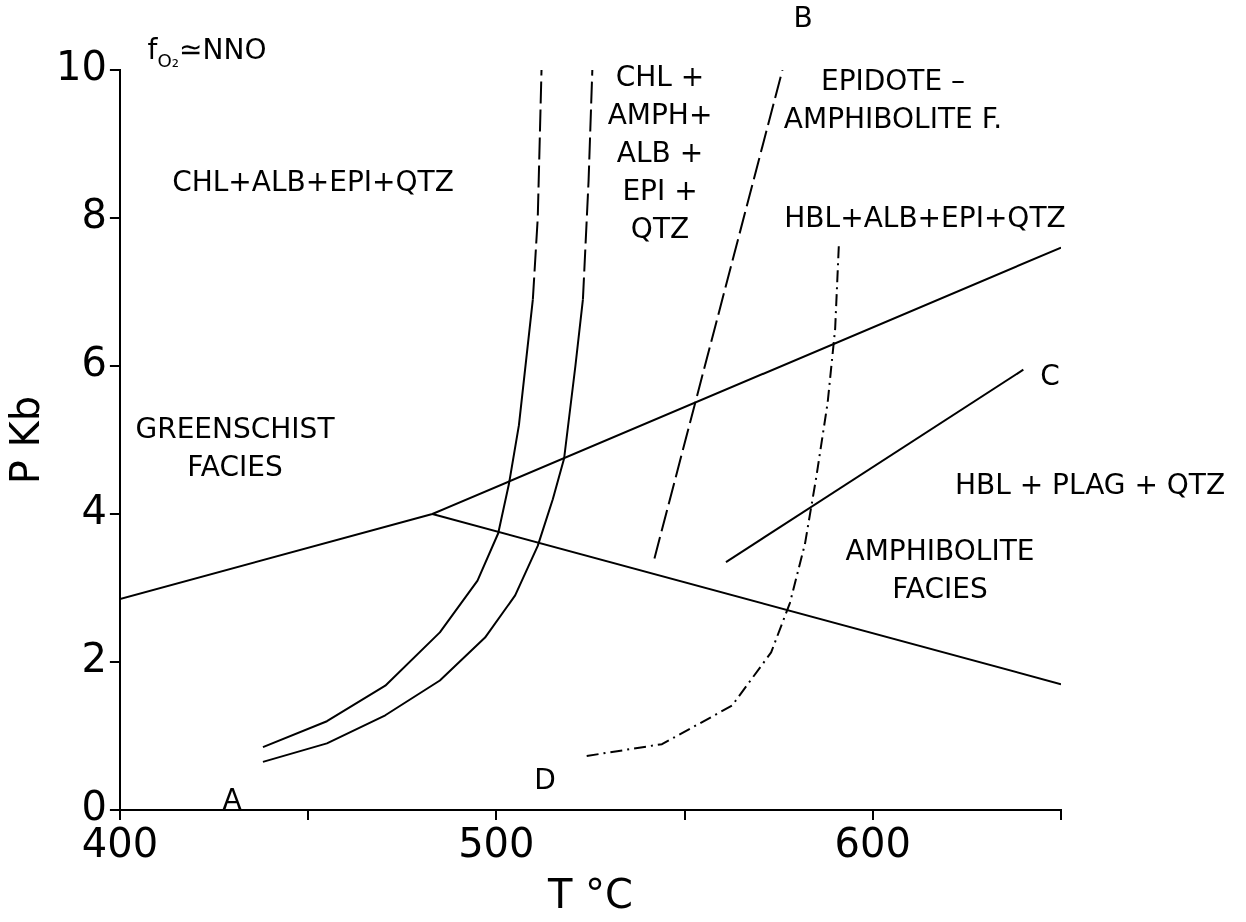 This screenshot has height=922, width=1246. Describe the element at coordinates (940, 570) in the screenshot. I see `annotation: AMPHIBOLITE FACIES` at that location.